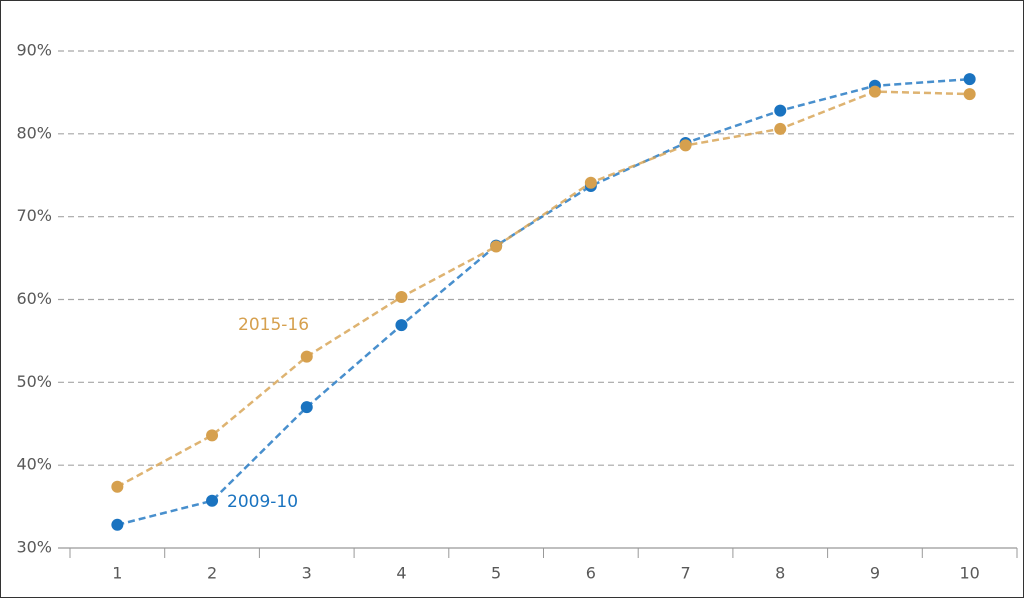 Image resolution: width=1024 pixels, height=598 pixels. Describe the element at coordinates (591, 573) in the screenshot. I see `x-tick-label: 6` at that location.